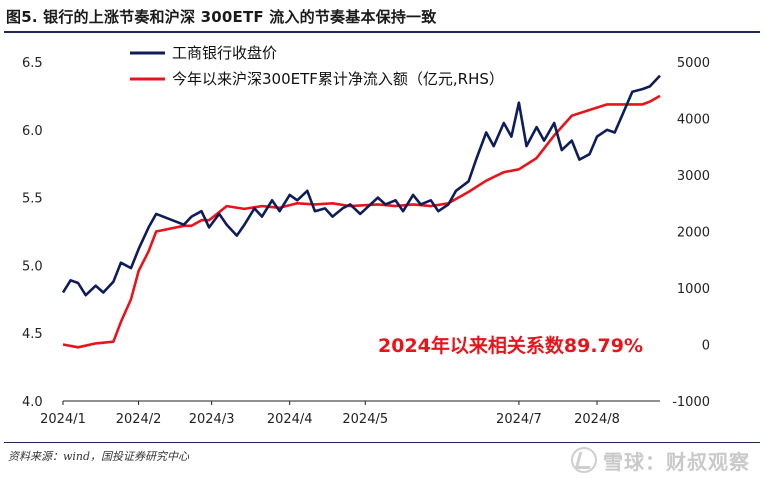  What do you see at coordinates (382, 32) in the screenshot?
I see `title-divider` at bounding box center [382, 32].